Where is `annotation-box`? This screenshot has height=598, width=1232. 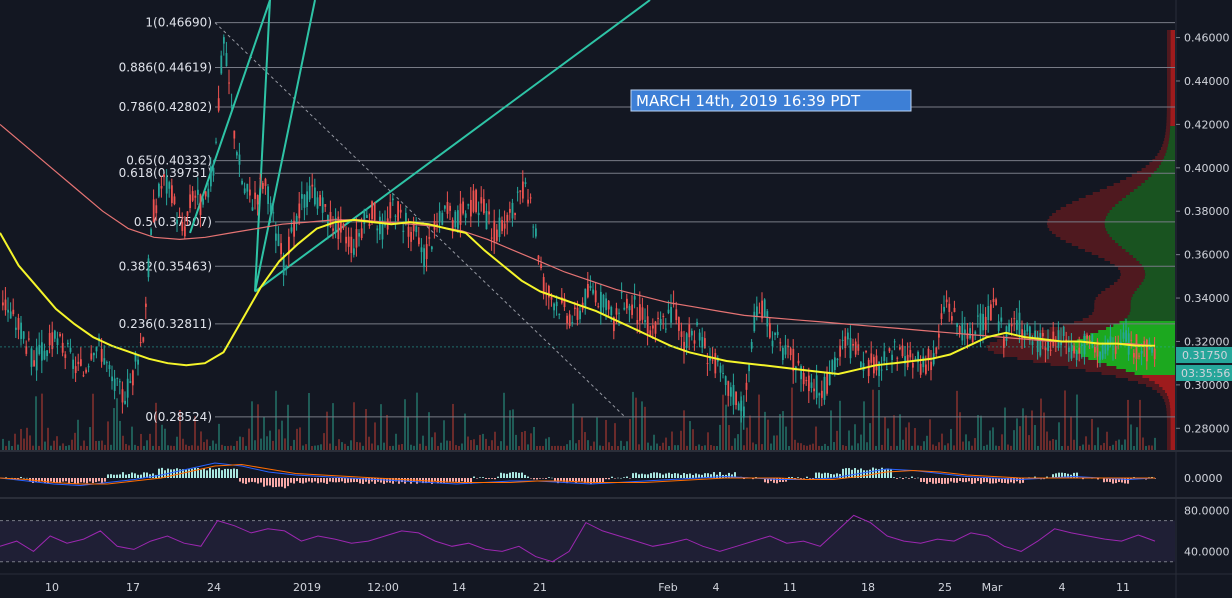
annotation-box is located at coordinates (771, 100).